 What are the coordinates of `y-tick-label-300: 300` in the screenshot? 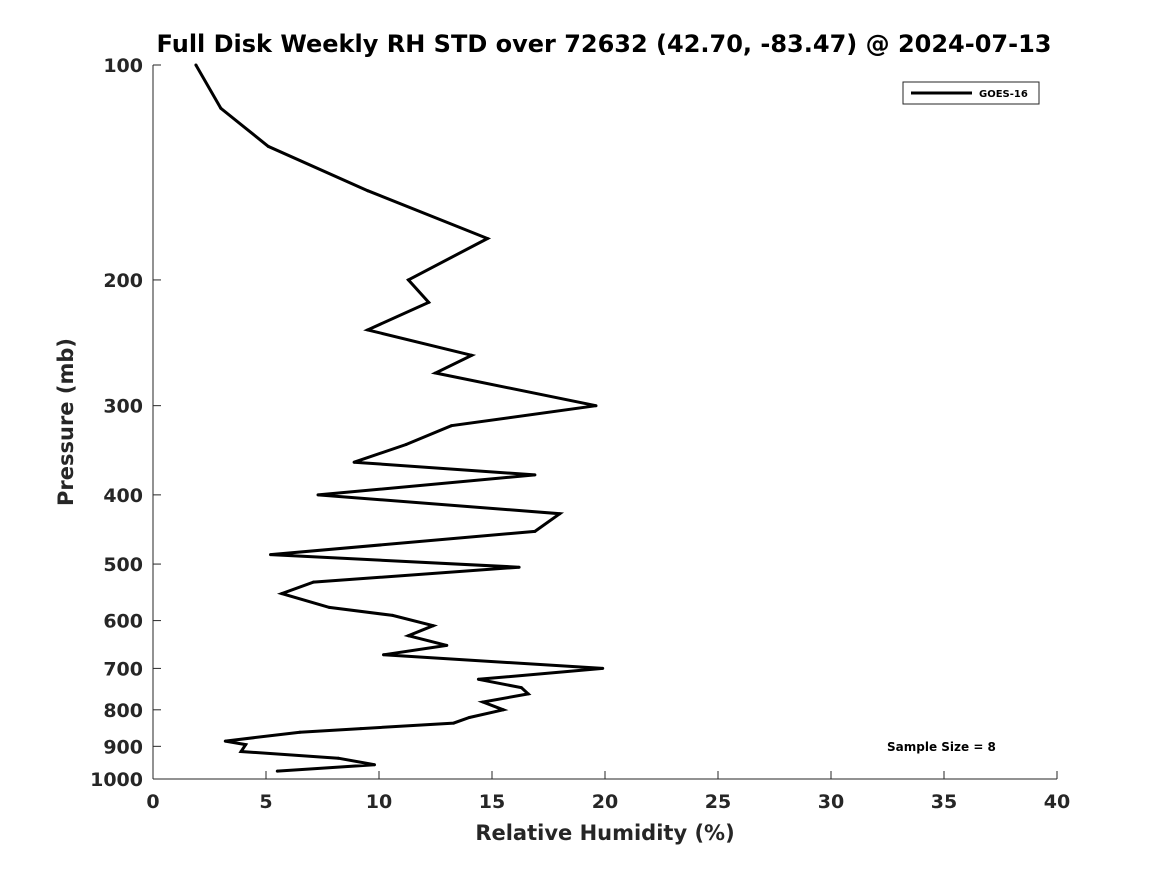 It's located at (123, 407).